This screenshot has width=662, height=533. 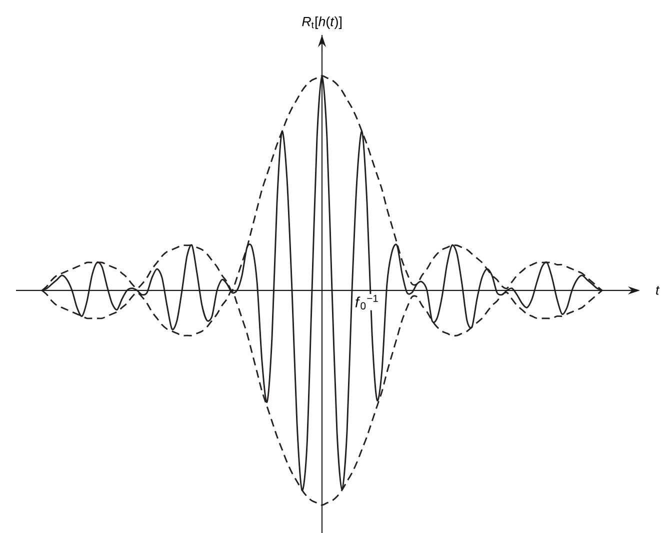 I want to click on y-axis-title: R$_{t}$[h(t)], so click(x=322, y=22).